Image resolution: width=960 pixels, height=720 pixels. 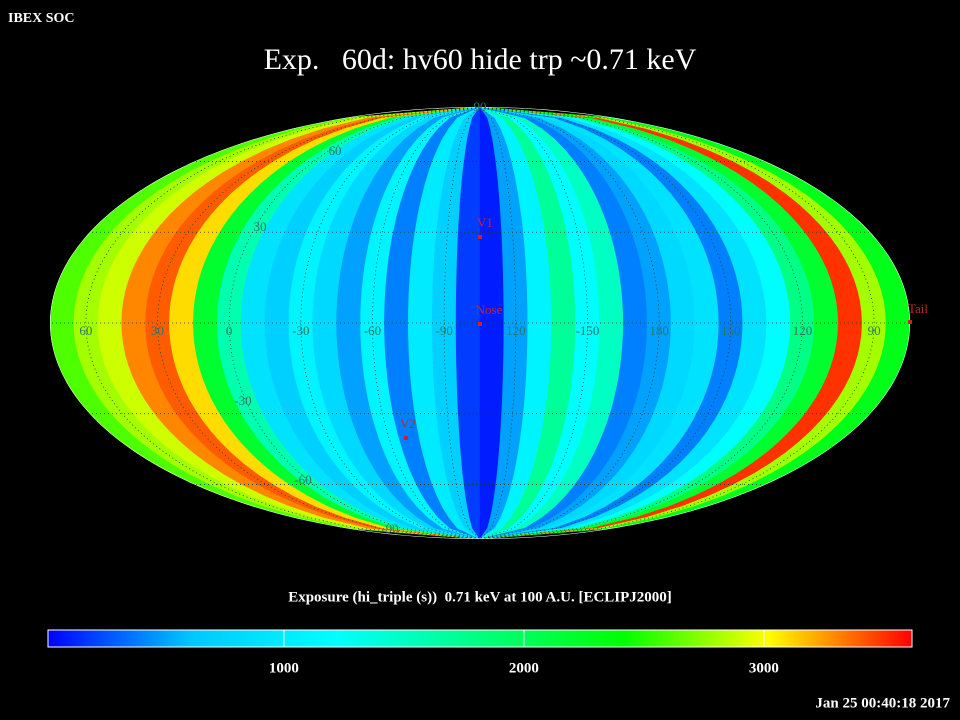 I want to click on latitude-label: 90, so click(x=480, y=106).